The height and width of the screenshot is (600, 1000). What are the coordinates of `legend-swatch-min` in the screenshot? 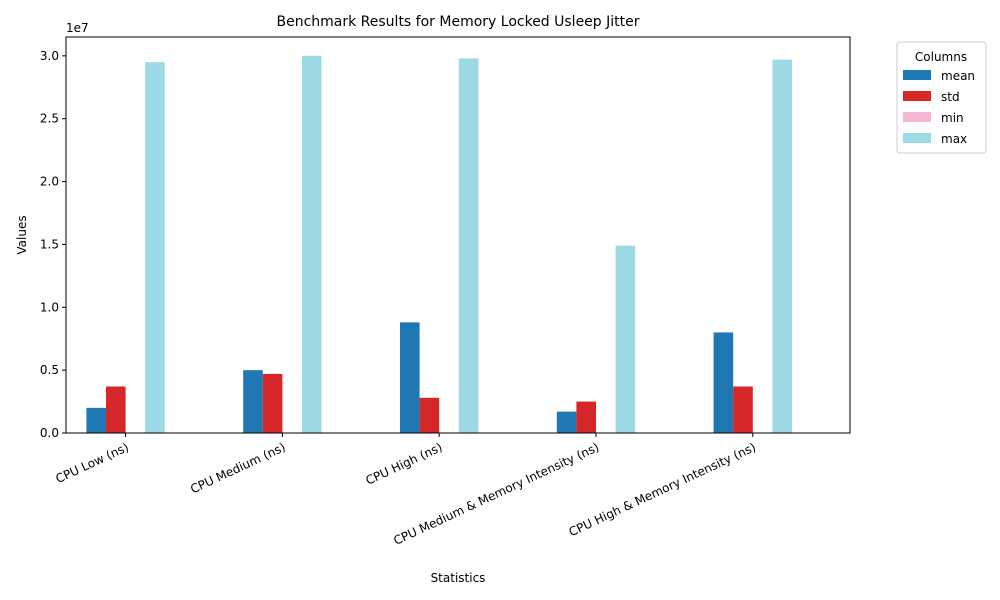 It's located at (917, 117).